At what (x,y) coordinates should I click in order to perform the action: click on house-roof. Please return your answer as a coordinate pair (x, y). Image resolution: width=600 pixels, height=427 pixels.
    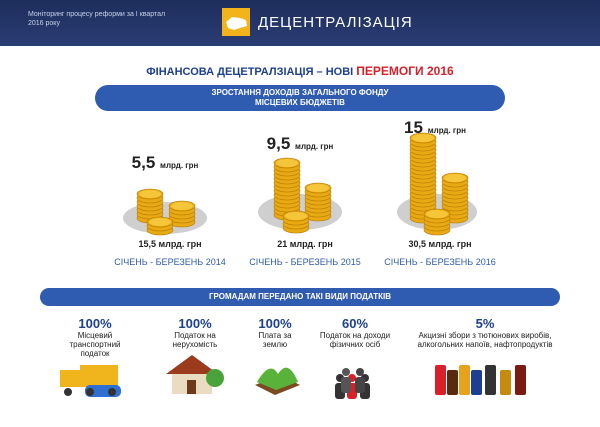
    Looking at the image, I should click on (192, 364).